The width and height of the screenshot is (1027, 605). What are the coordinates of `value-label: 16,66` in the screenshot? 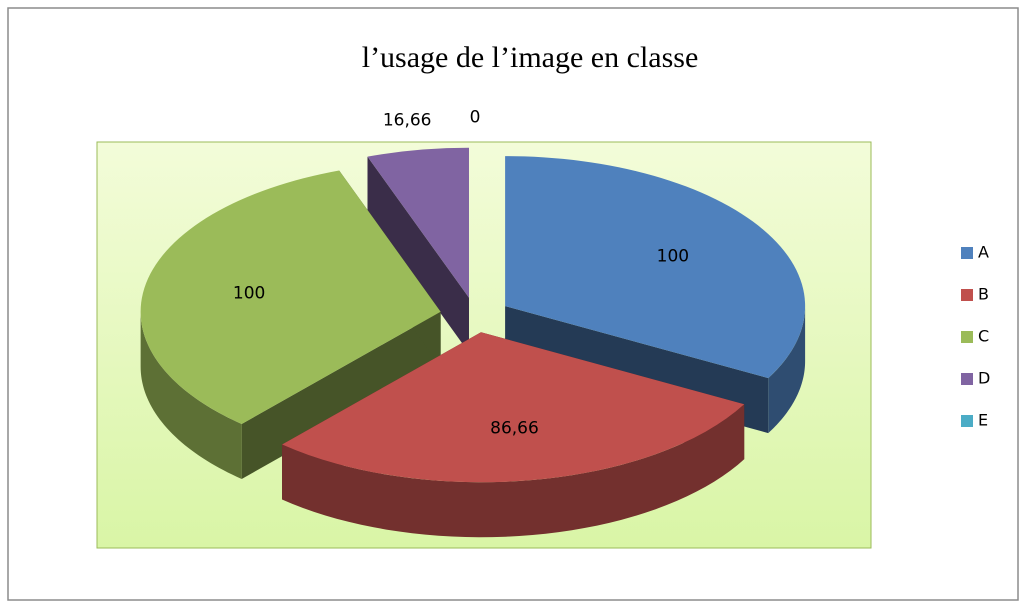 It's located at (407, 120).